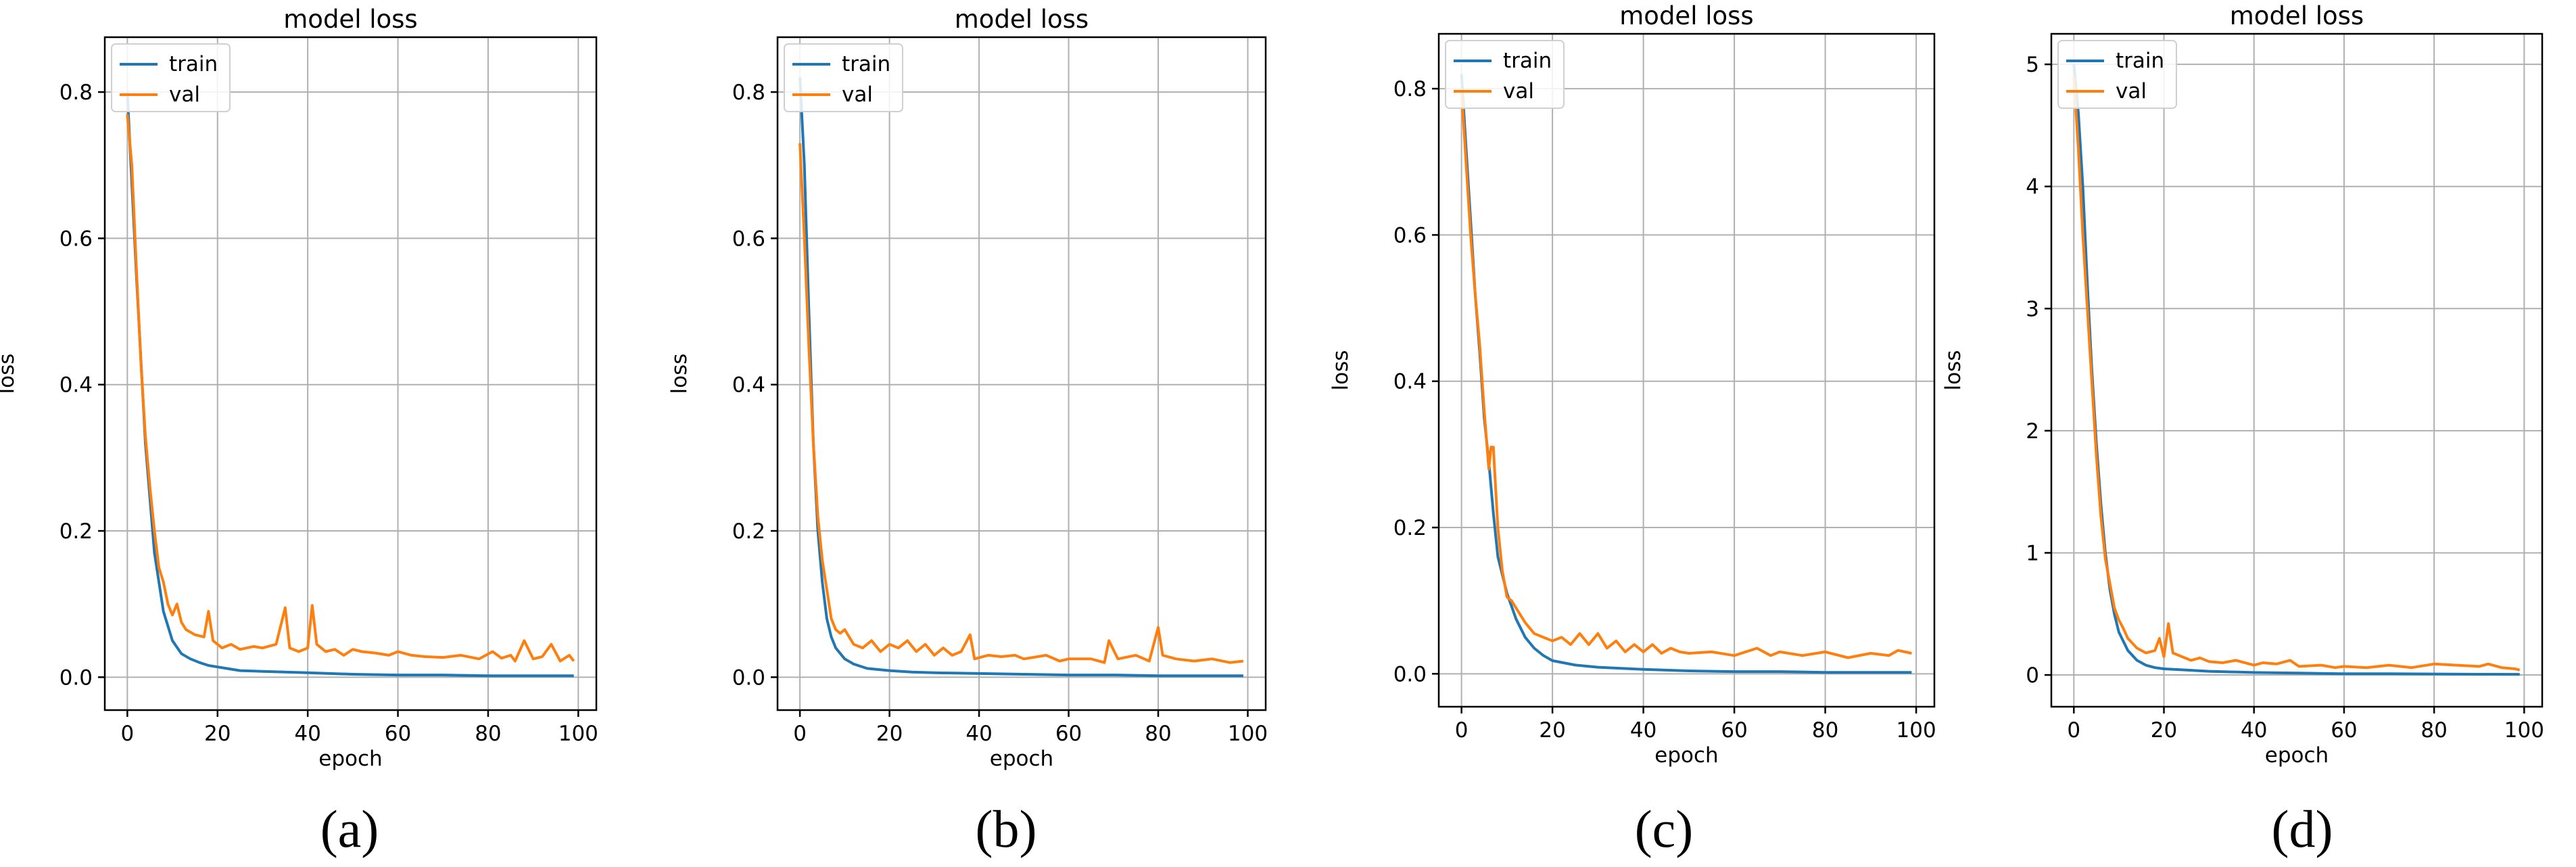 This screenshot has height=867, width=2576. I want to click on y-tick-label: 2, so click(2032, 431).